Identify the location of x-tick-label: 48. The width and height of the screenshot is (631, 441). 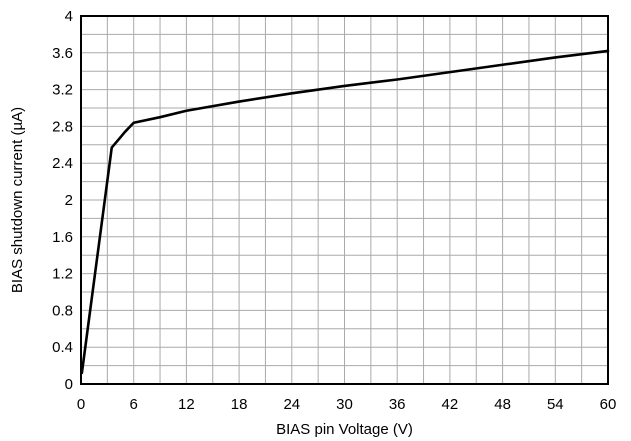
(502, 404).